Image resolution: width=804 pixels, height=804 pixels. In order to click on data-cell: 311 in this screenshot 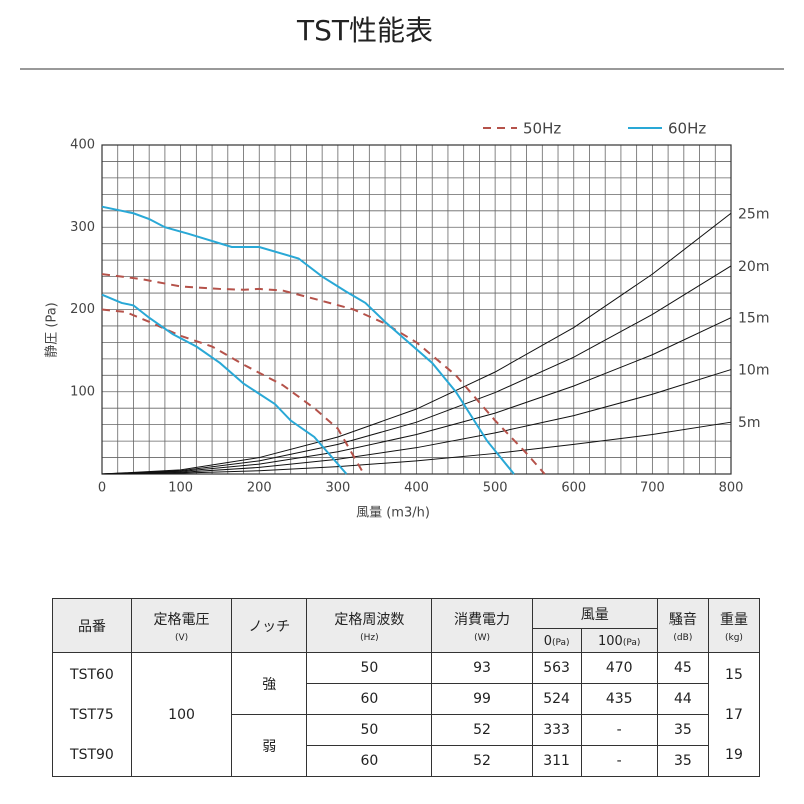, I will do `click(556, 761)`.